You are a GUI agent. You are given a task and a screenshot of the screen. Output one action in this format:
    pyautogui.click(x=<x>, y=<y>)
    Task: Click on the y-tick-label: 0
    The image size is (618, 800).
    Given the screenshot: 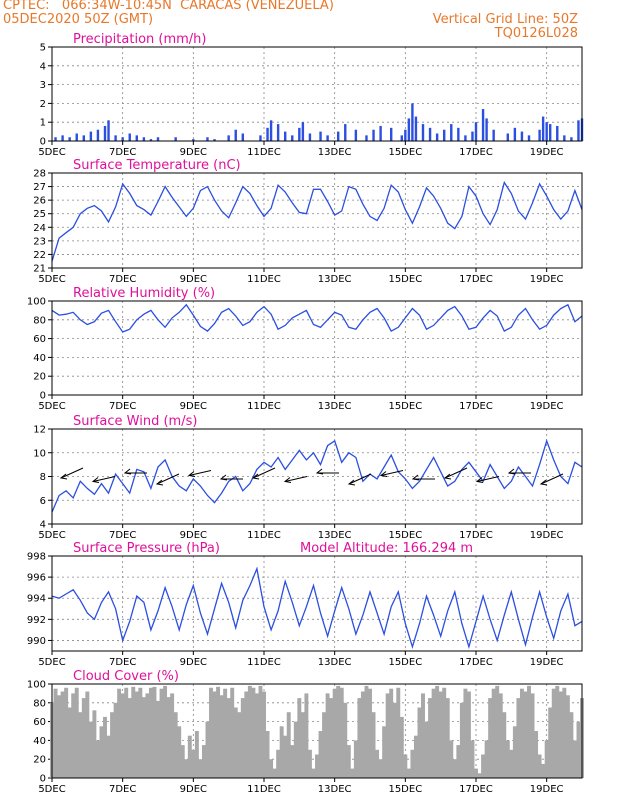 What is the action you would take?
    pyautogui.click(x=43, y=142)
    